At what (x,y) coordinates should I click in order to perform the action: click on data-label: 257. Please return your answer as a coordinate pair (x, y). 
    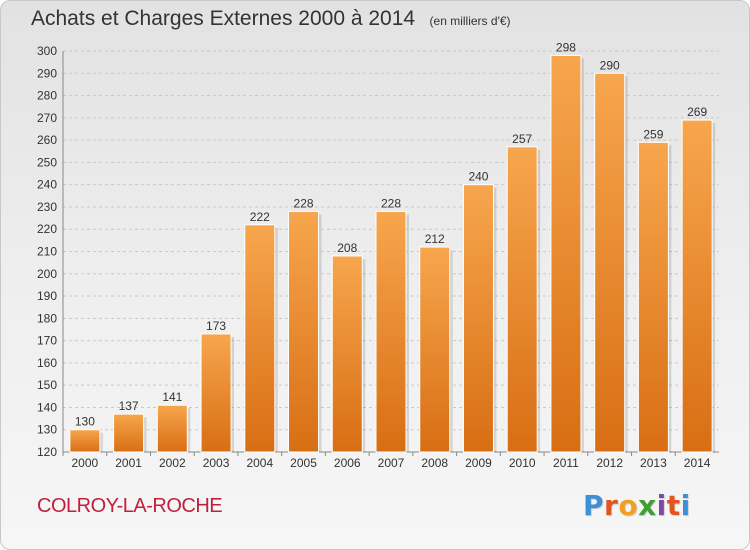
    Looking at the image, I should click on (522, 139).